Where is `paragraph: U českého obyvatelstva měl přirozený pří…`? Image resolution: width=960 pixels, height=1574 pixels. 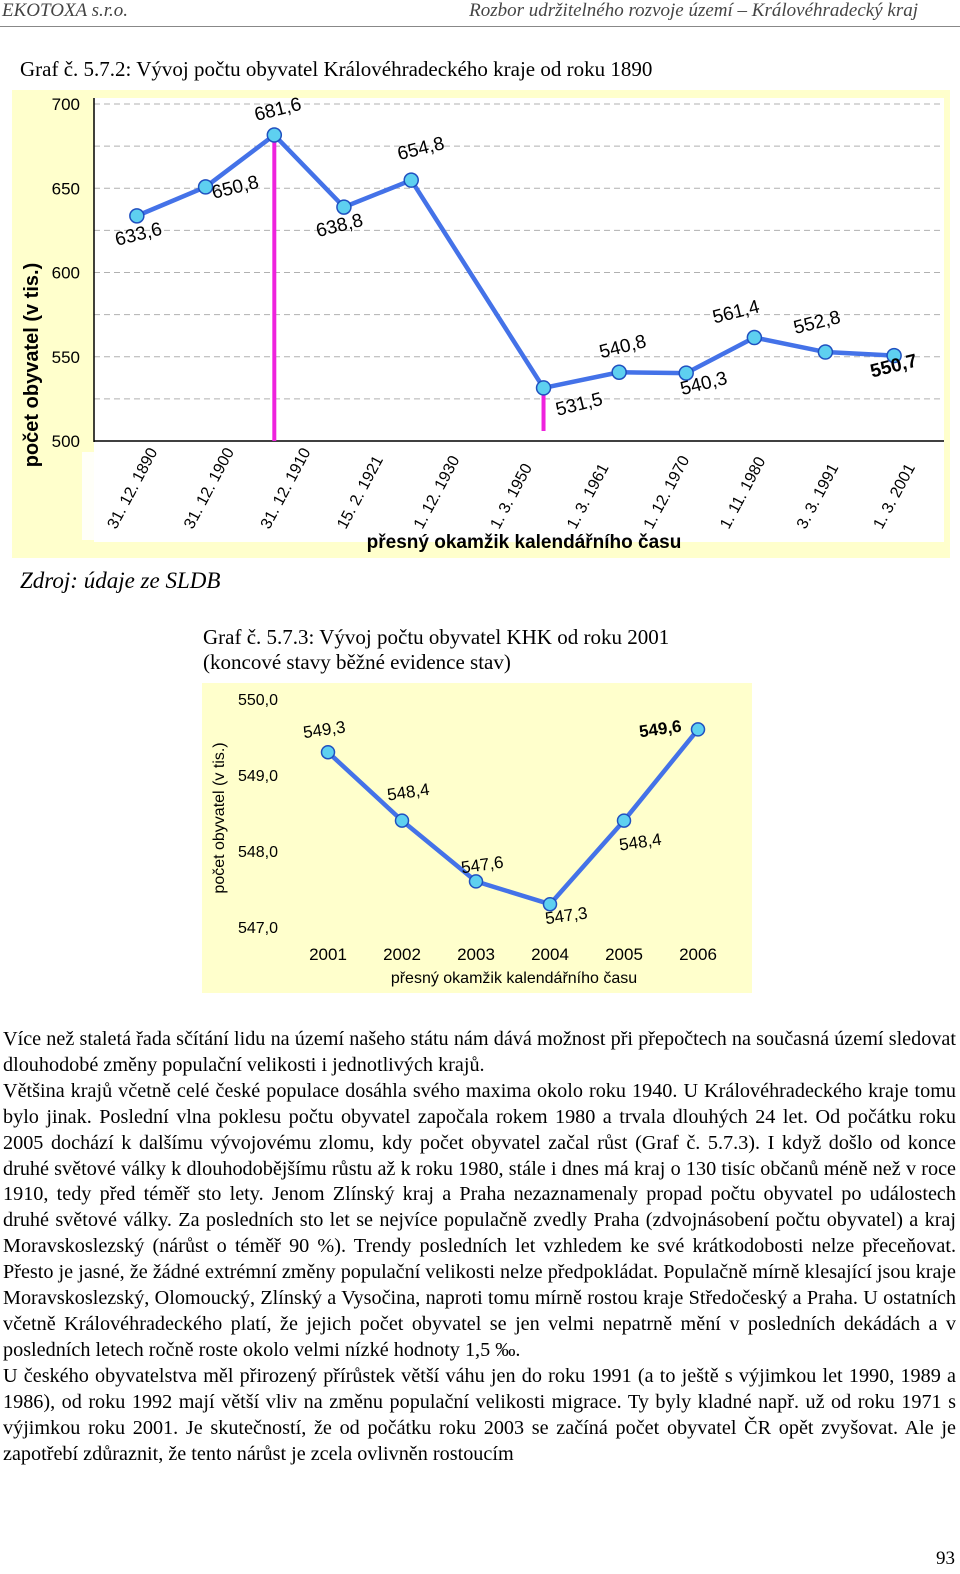 paragraph: U českého obyvatelstva měl přirozený pří… is located at coordinates (479, 1414).